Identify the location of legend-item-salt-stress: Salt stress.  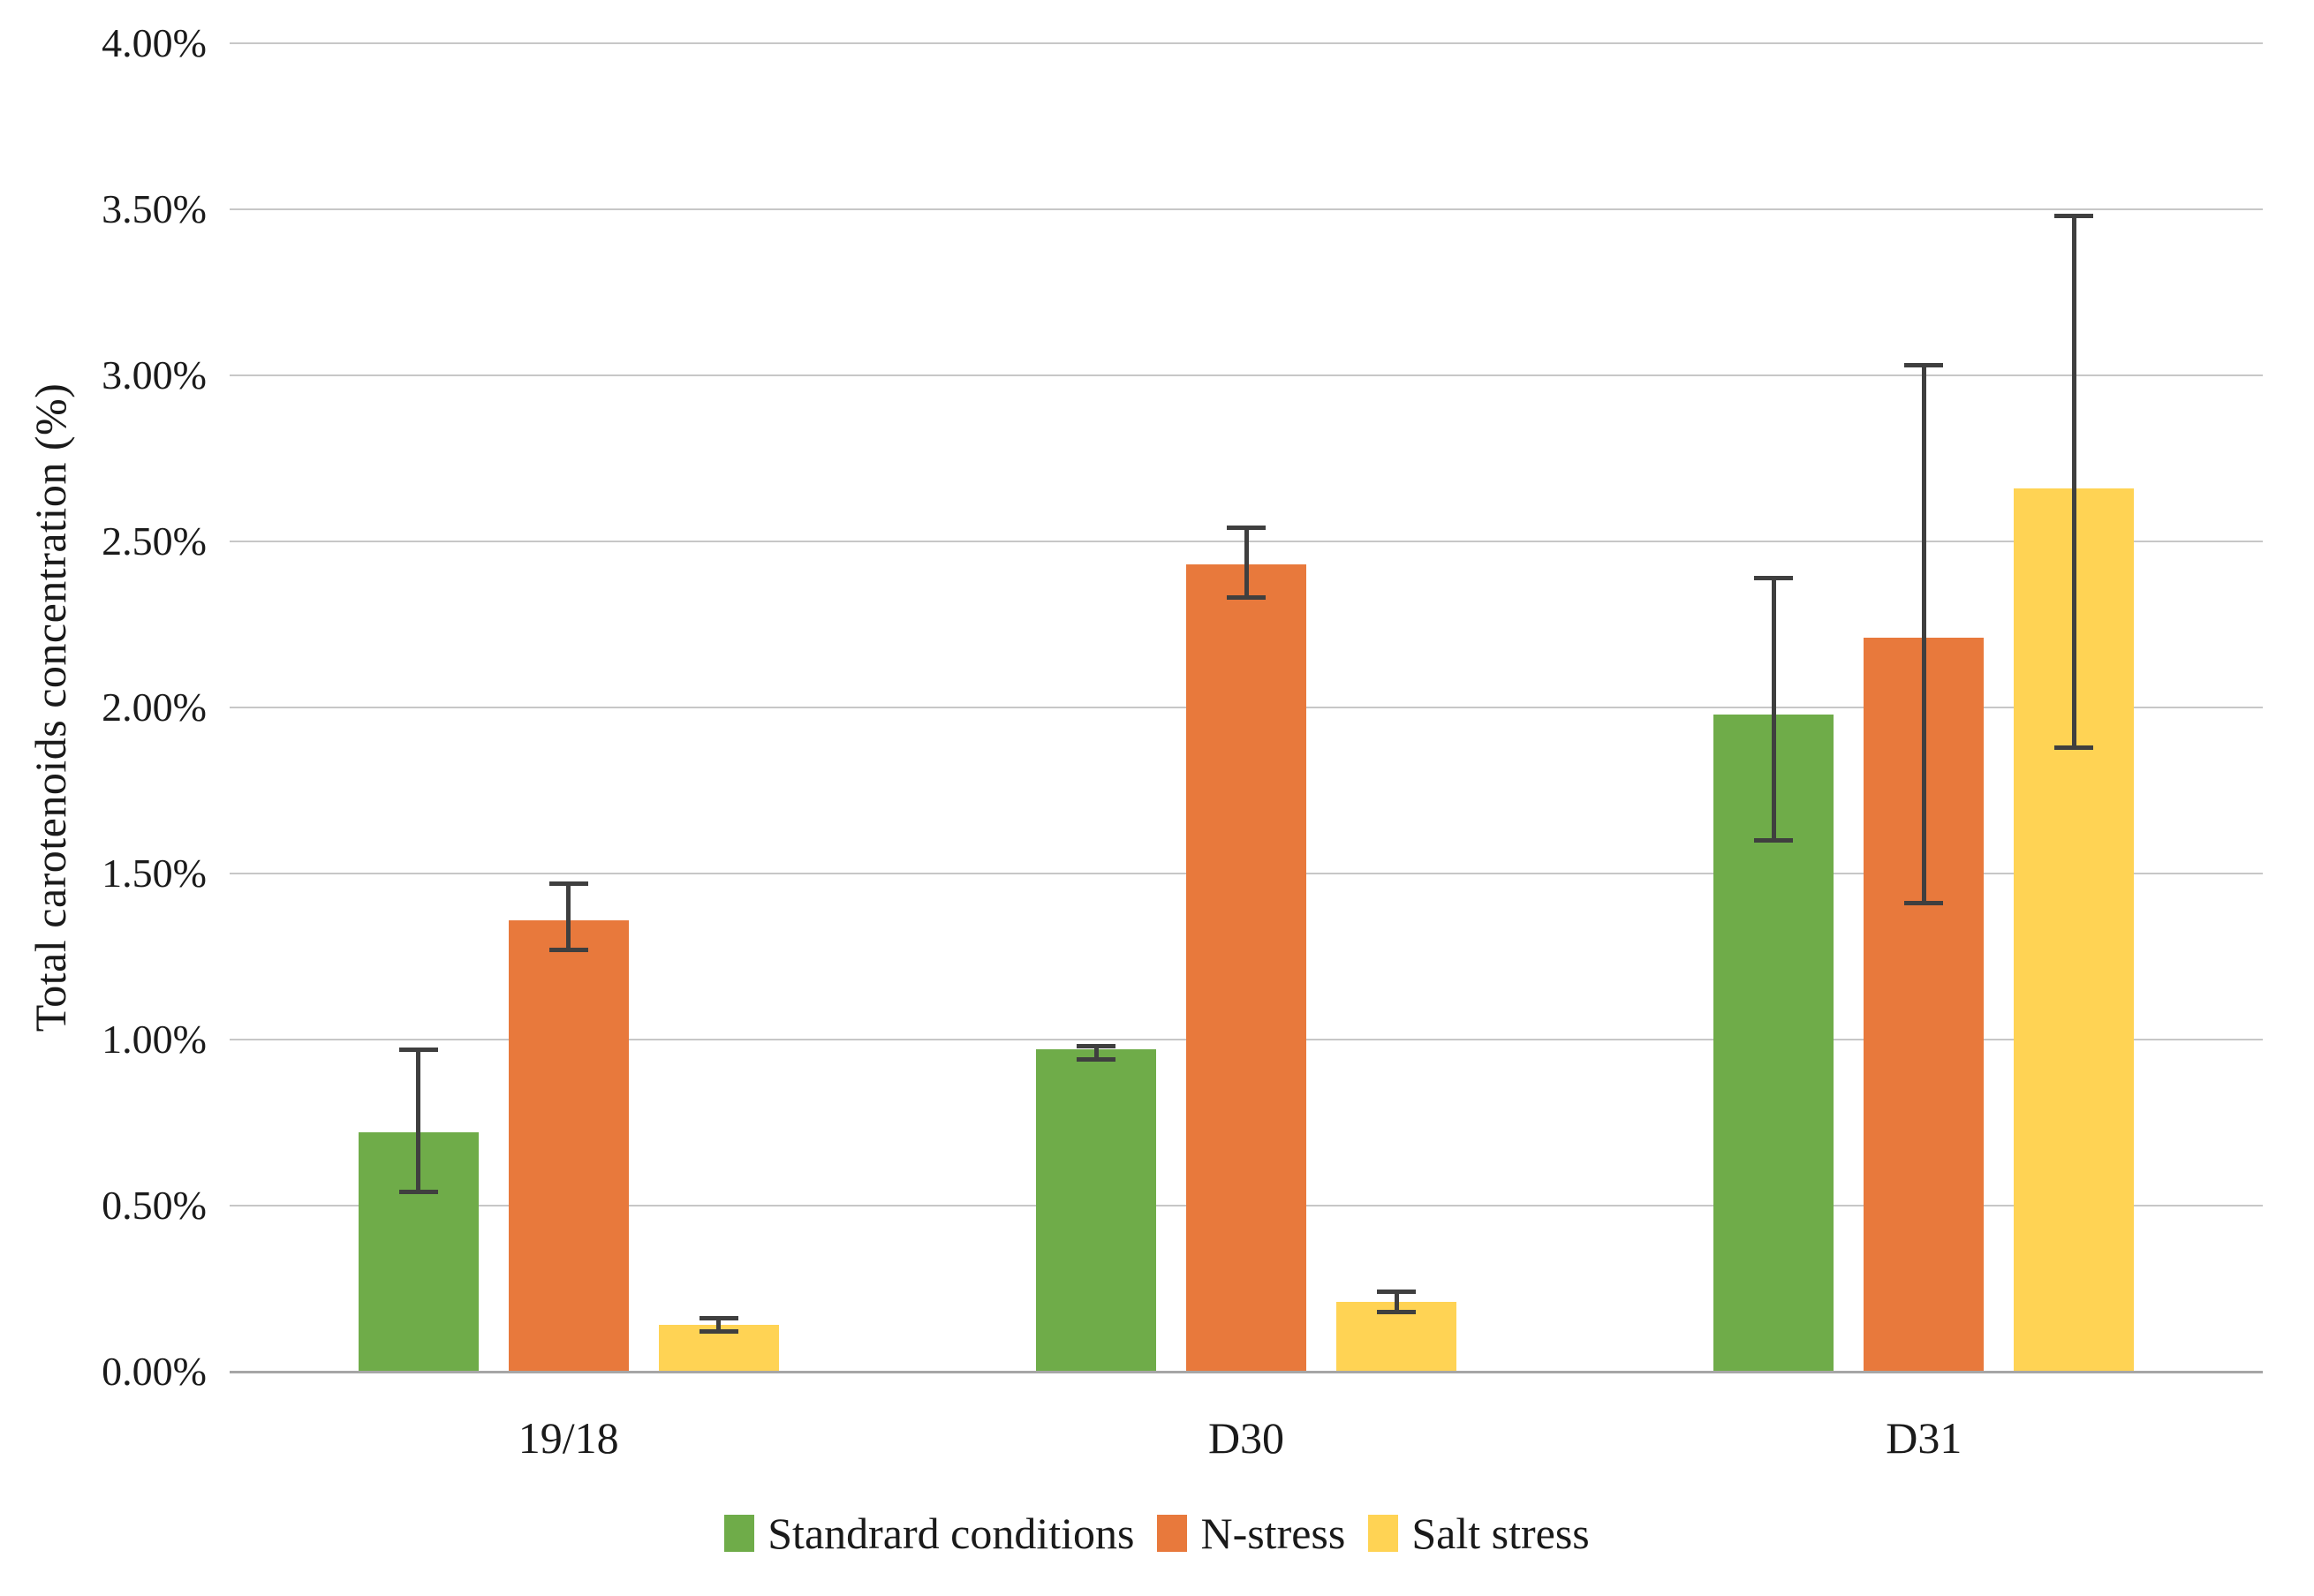
(1479, 1533).